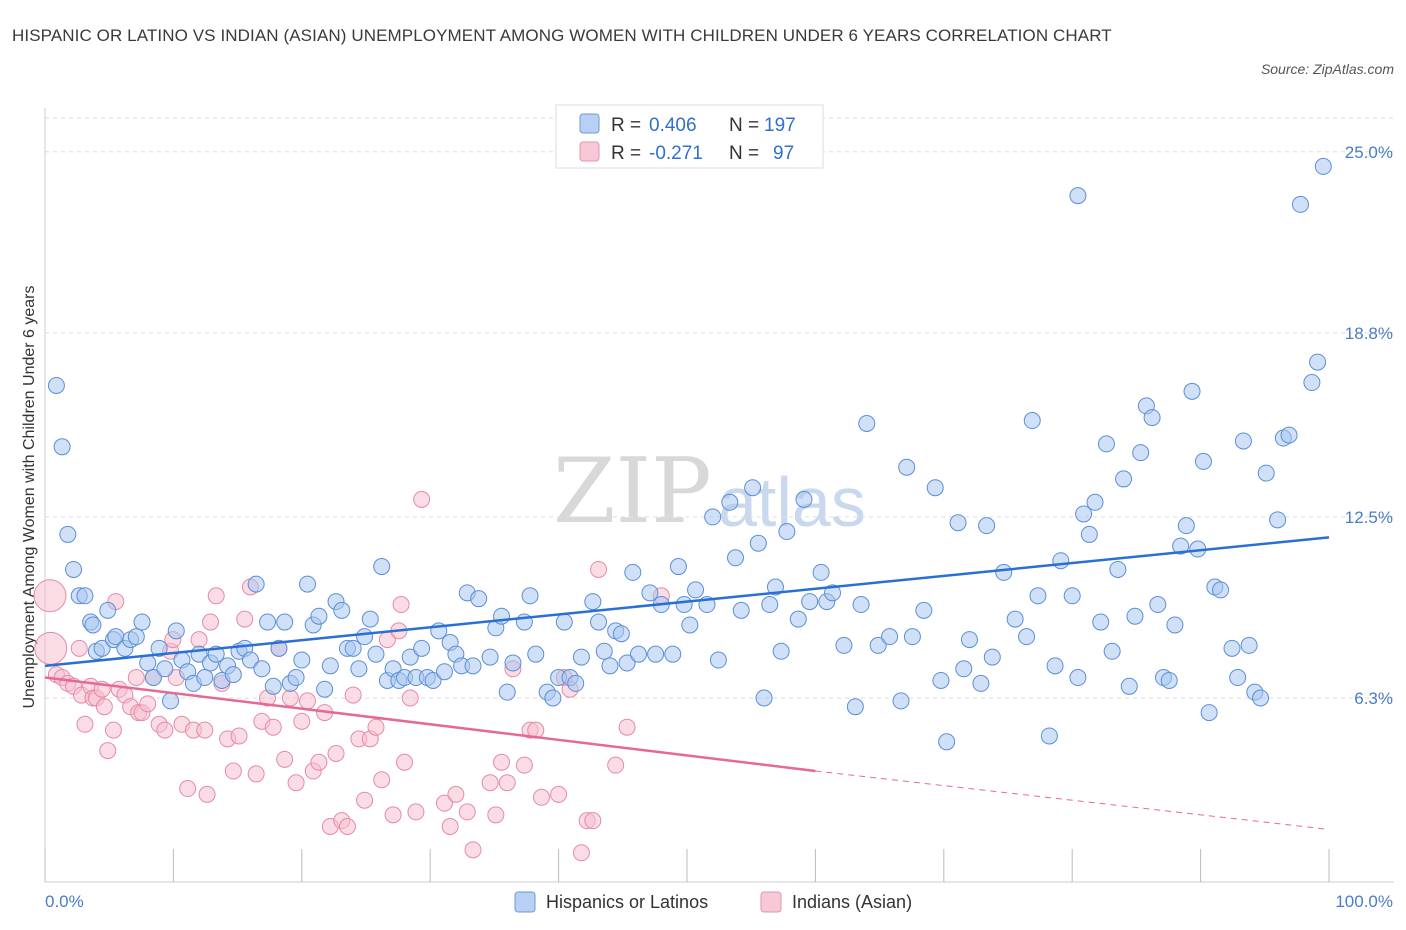  I want to click on legend-r-value-pink: -0.271, so click(676, 153).